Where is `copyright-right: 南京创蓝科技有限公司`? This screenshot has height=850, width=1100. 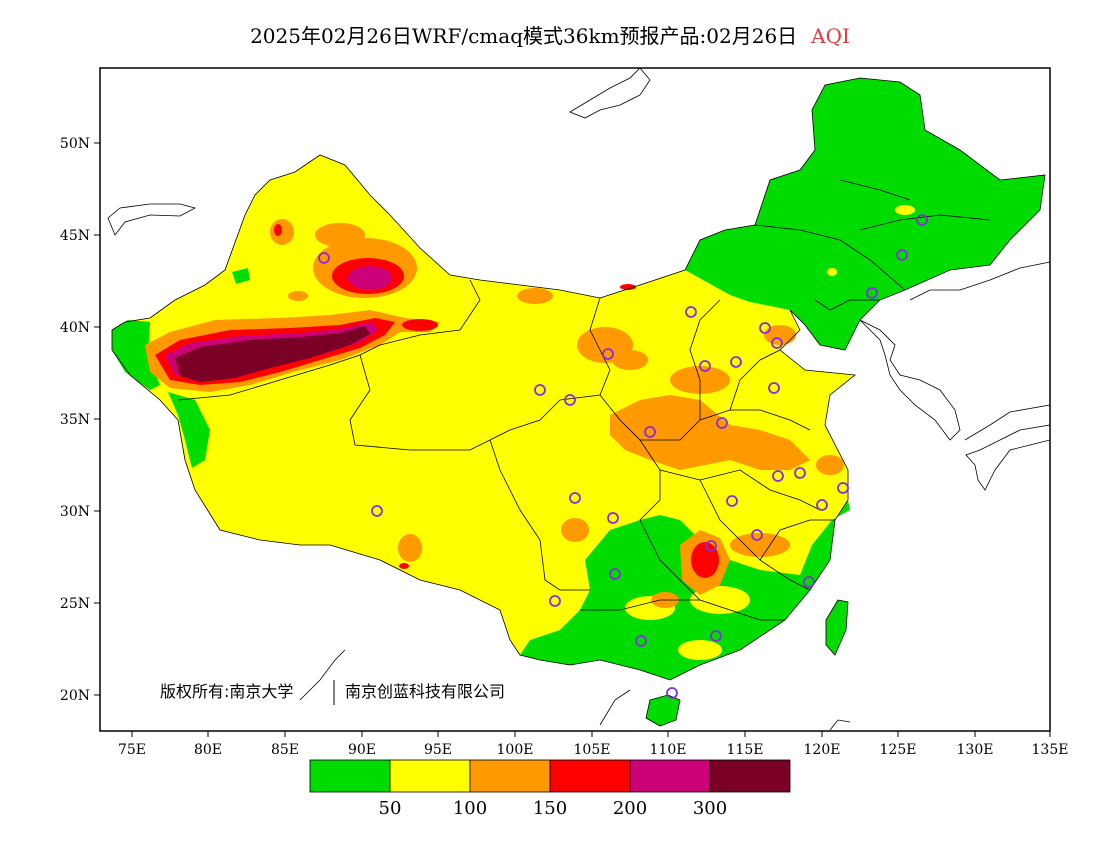
copyright-right: 南京创蓝科技有限公司 is located at coordinates (425, 691).